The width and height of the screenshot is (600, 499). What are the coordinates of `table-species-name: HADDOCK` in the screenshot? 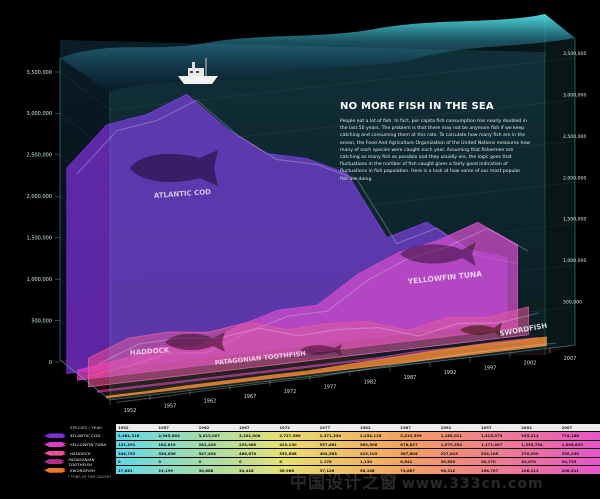 It's located at (80, 453).